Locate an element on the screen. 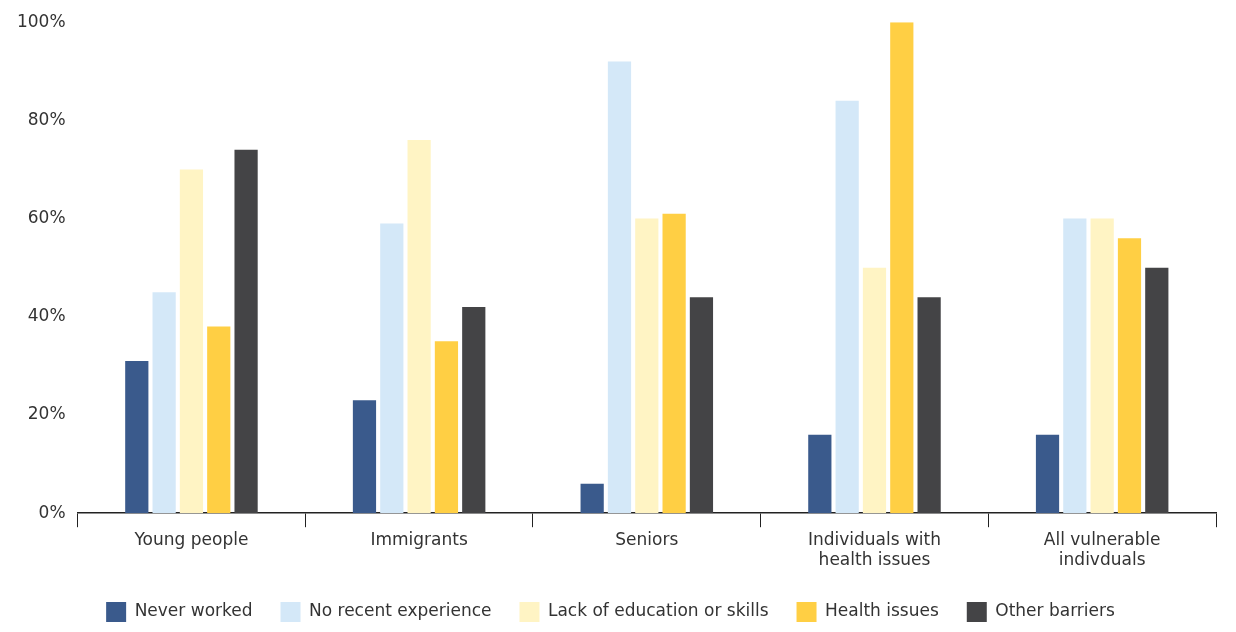  x-tick-label: Individuals with health issues is located at coordinates (874, 549).